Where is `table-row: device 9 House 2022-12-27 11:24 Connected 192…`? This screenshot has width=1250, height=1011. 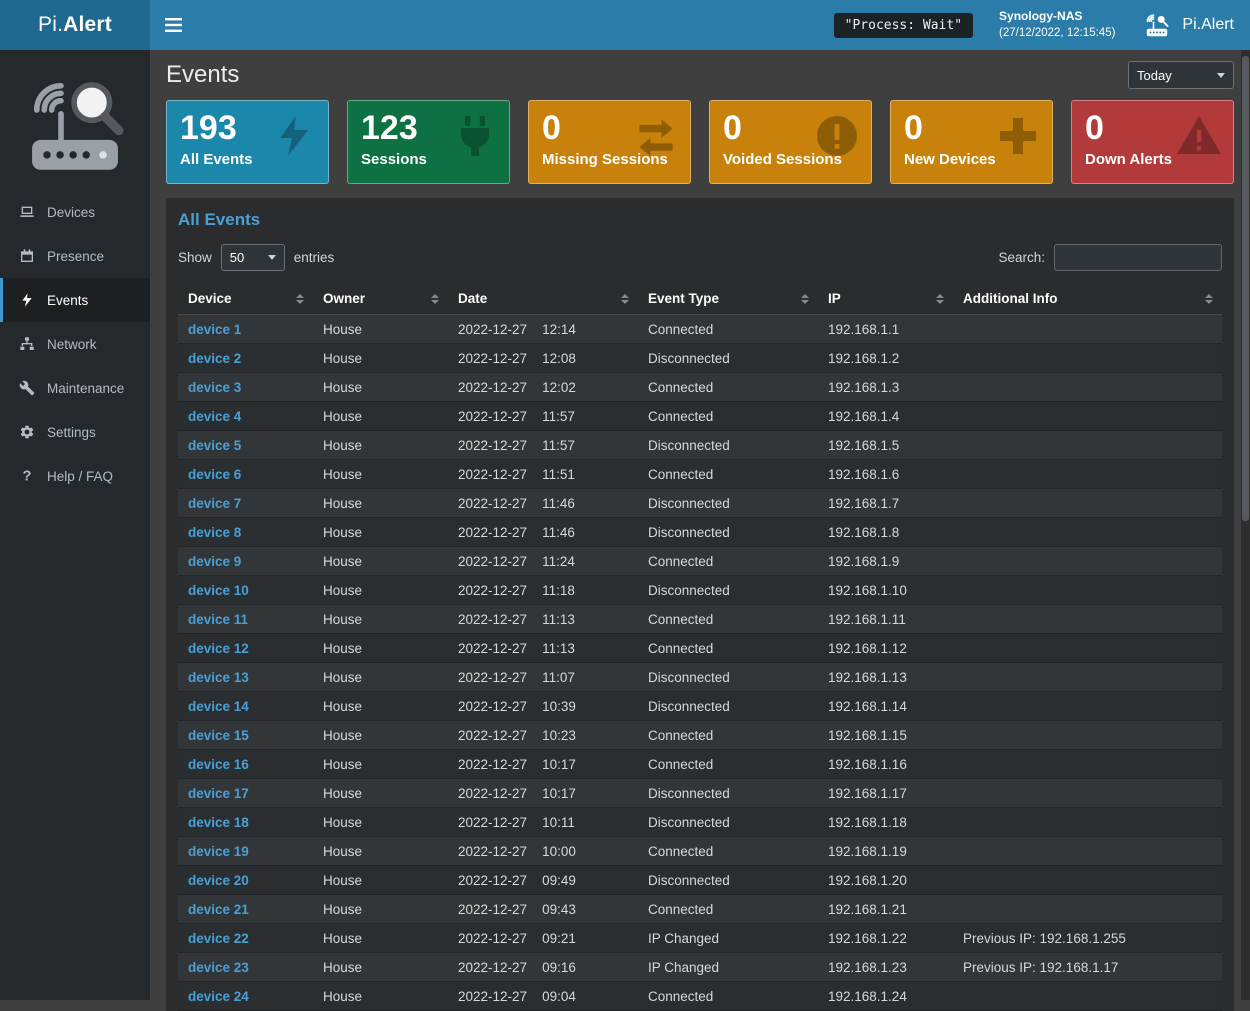
table-row: device 9 House 2022-12-27 11:24 Connected 192… is located at coordinates (700, 561).